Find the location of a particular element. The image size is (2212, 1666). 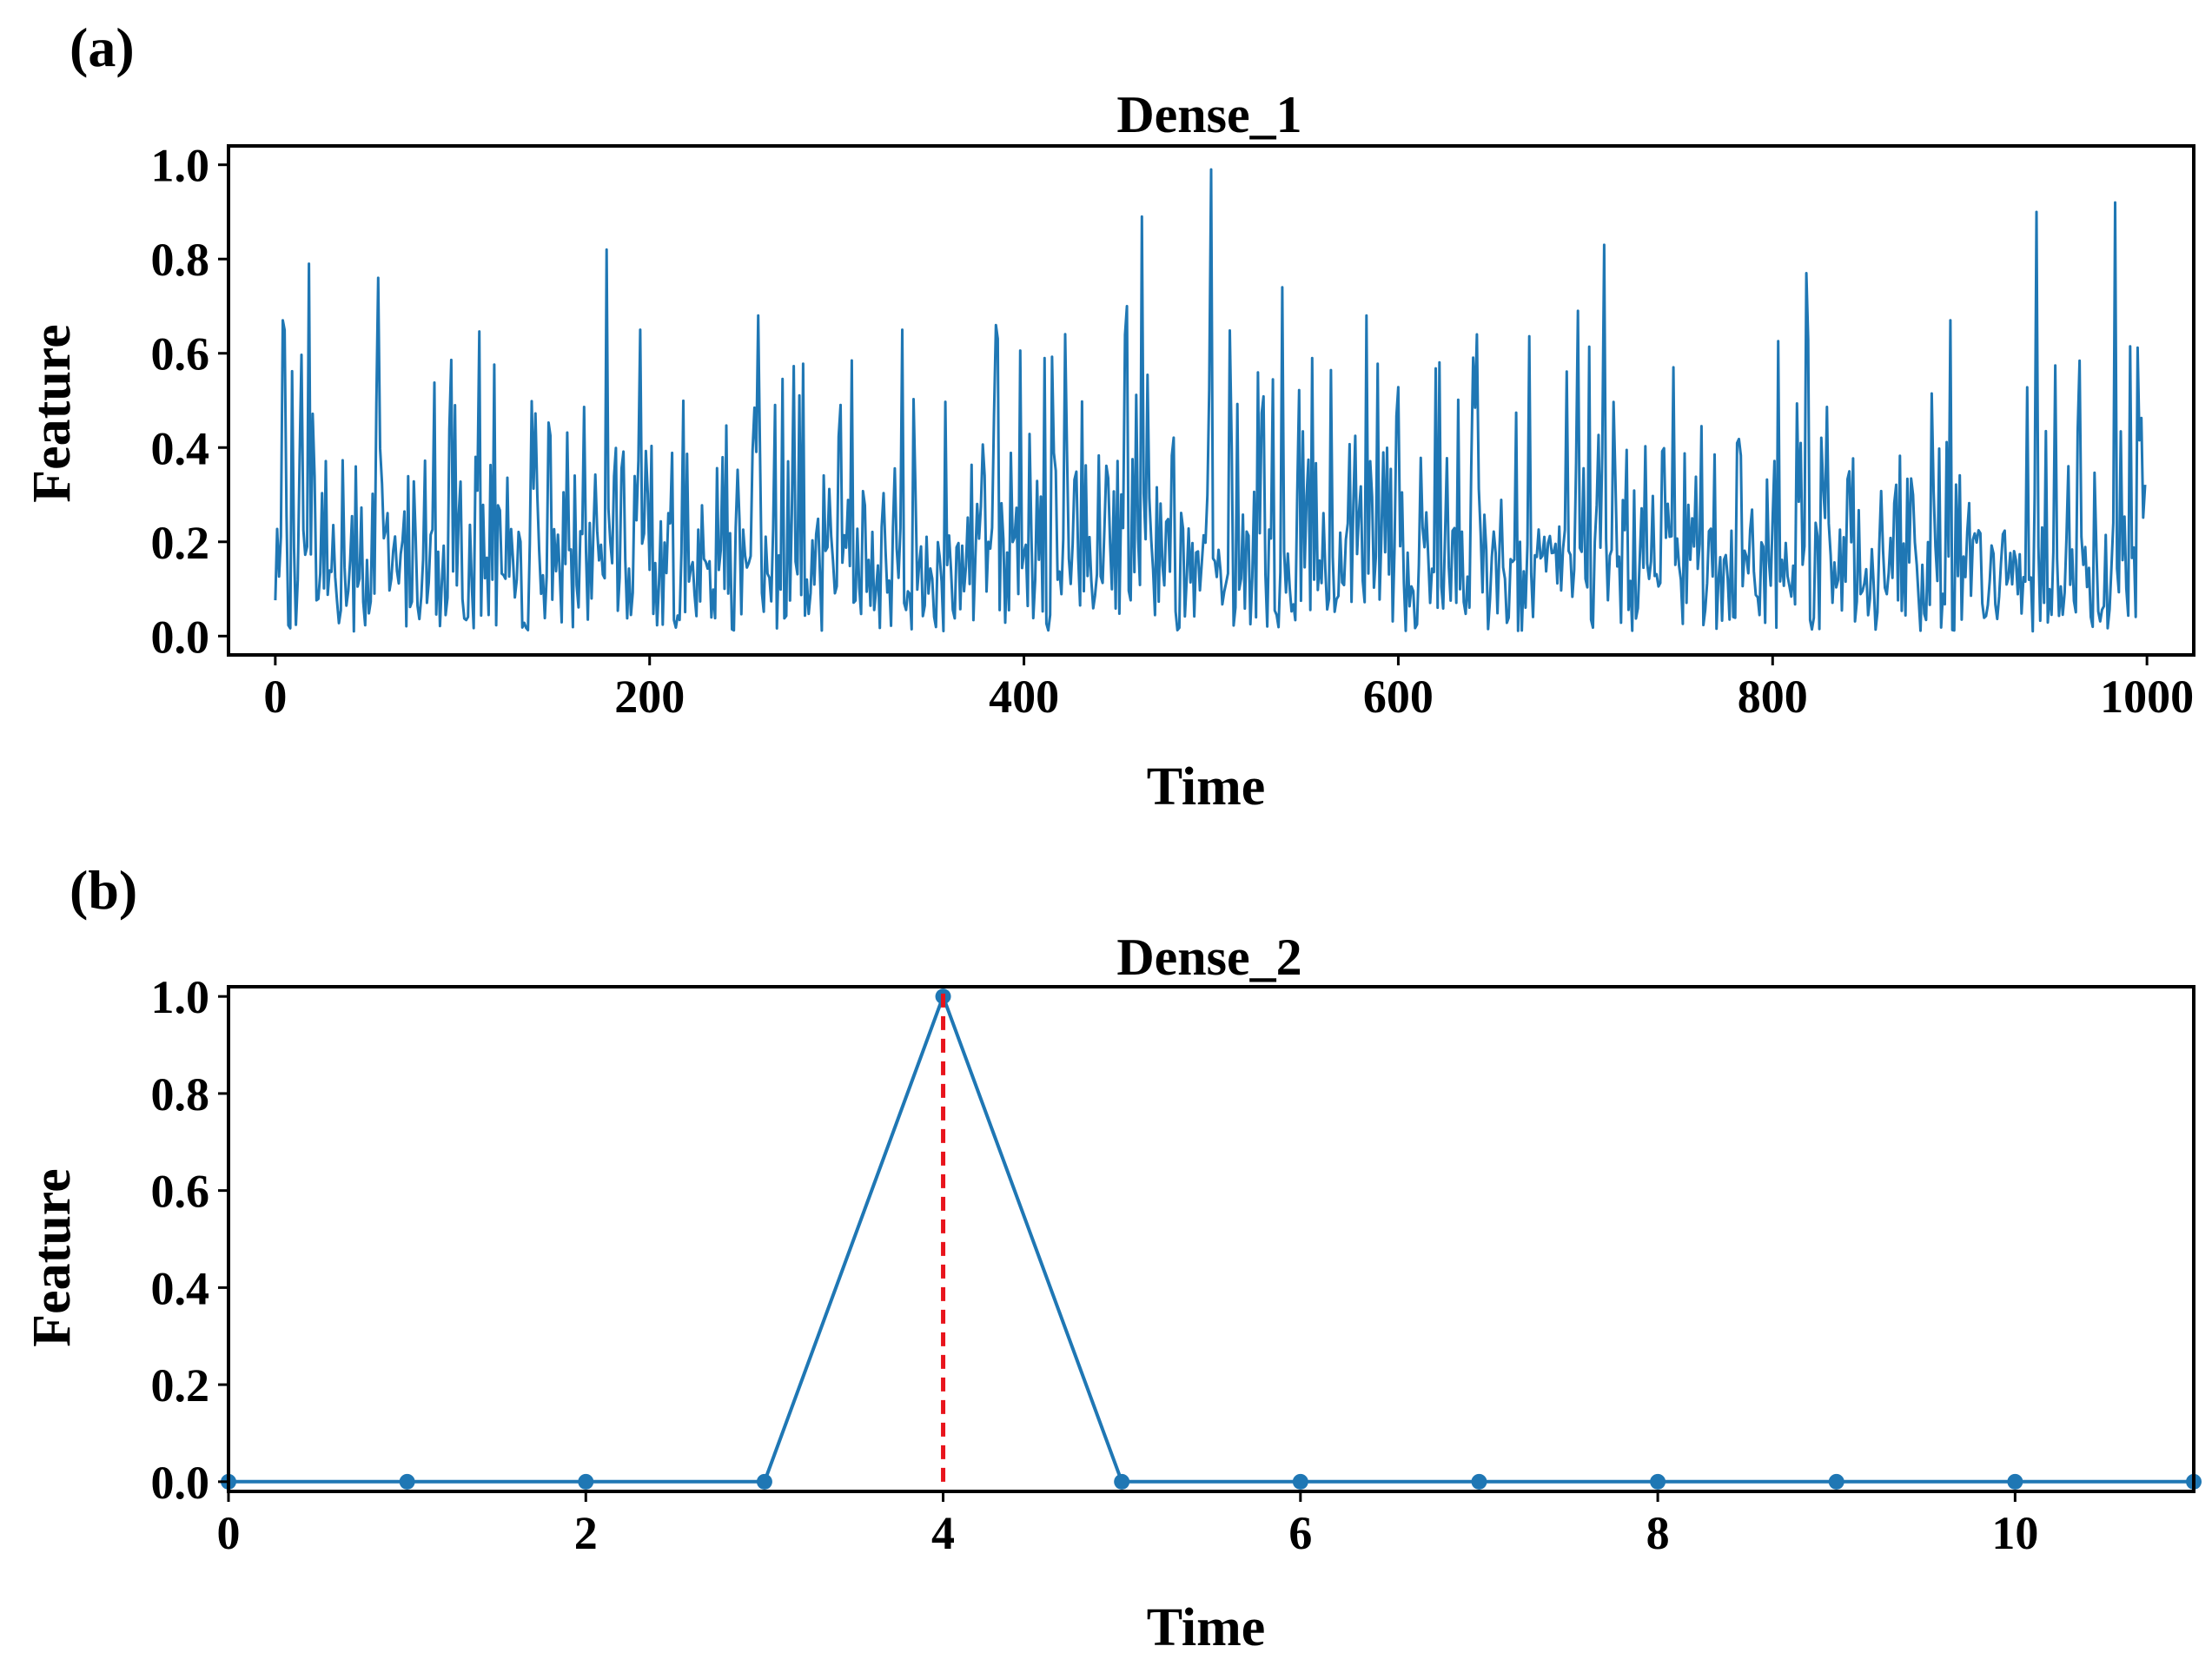

x-tick-label: 10 is located at coordinates (2015, 1533).